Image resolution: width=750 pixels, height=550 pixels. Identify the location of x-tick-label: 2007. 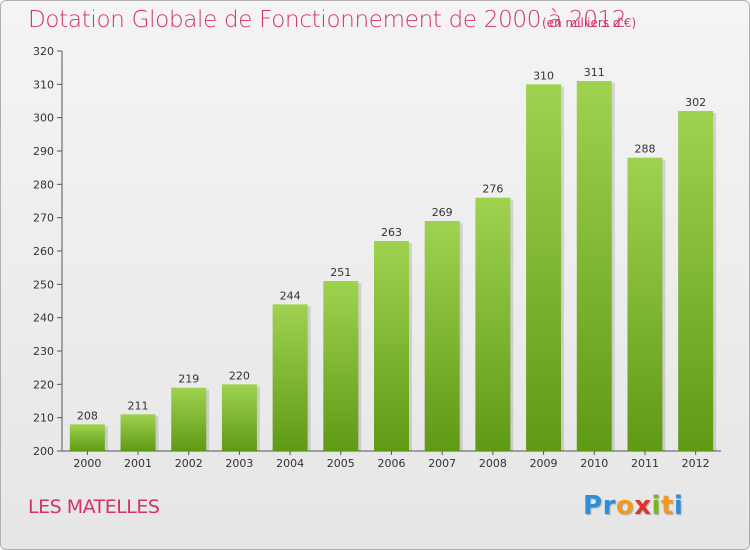
(442, 463).